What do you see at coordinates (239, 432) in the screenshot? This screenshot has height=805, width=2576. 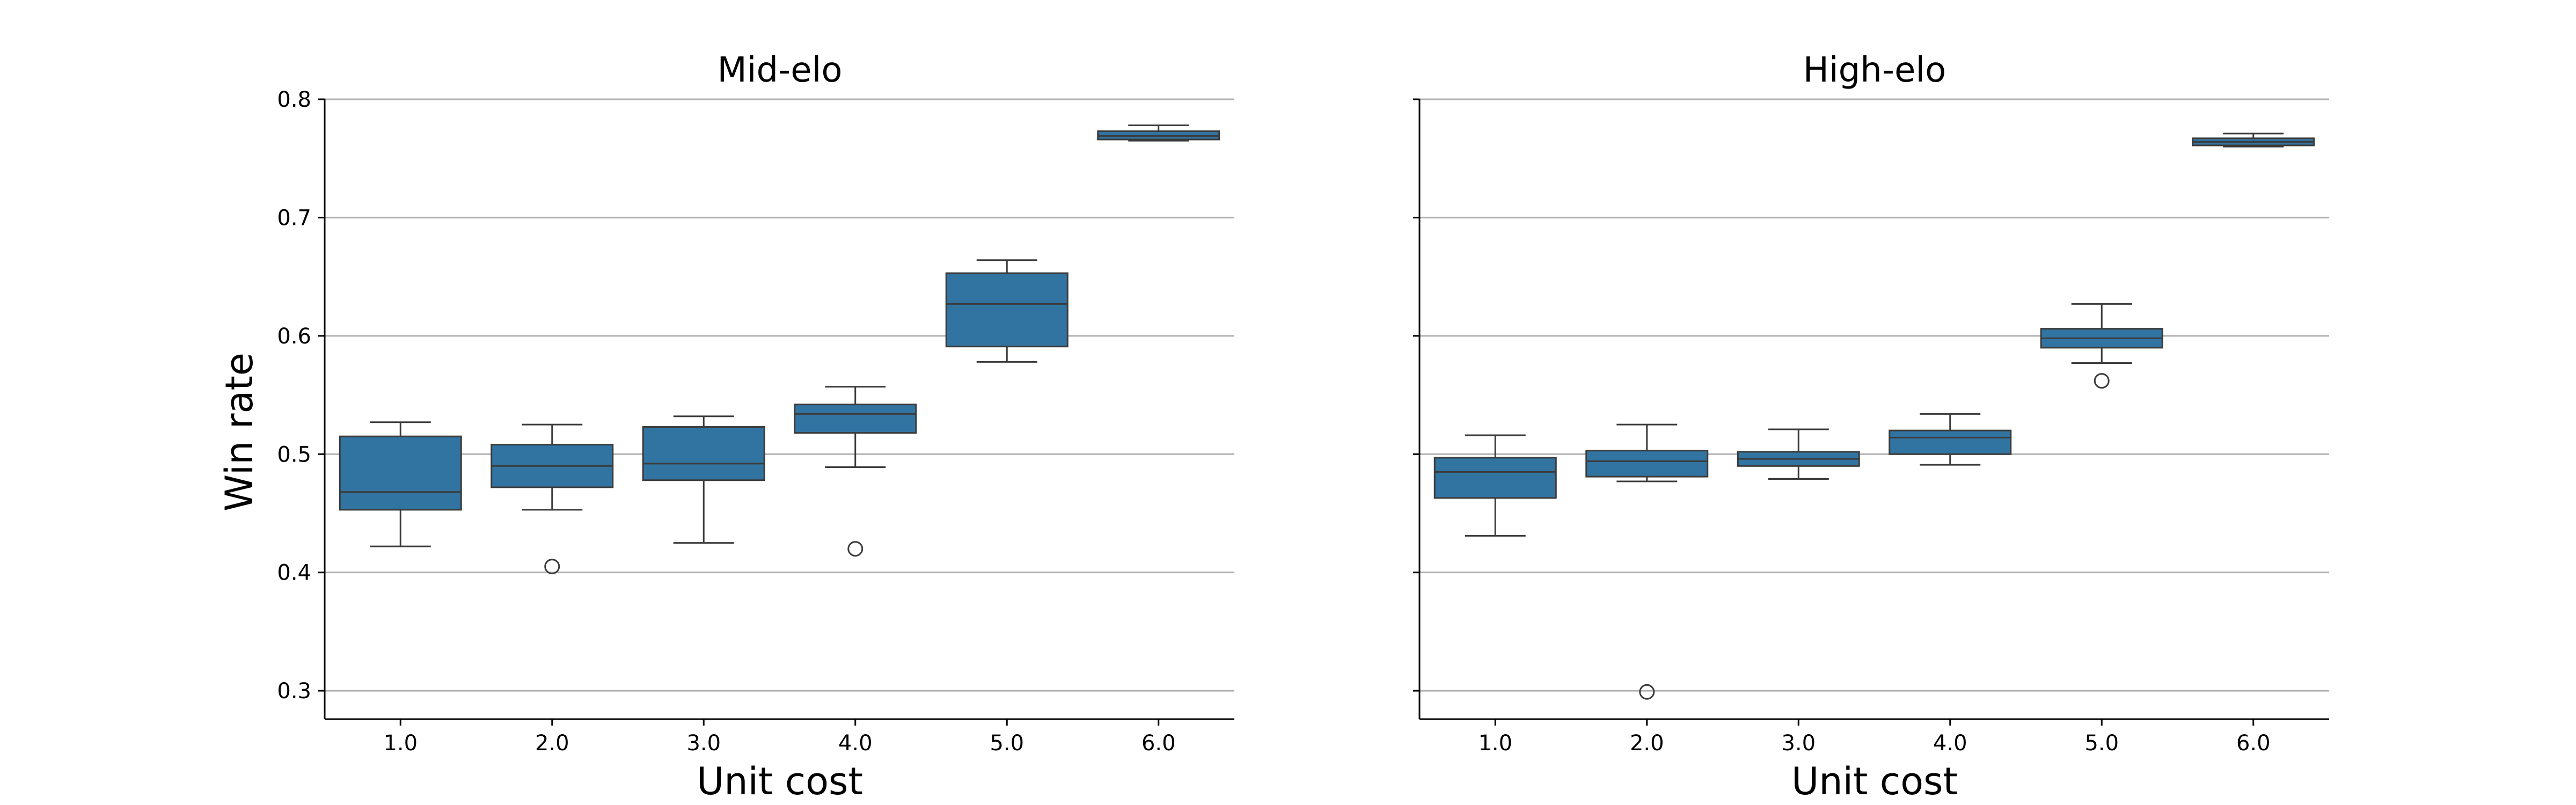 I see `y-axis-label-mid-elo: Win rate` at bounding box center [239, 432].